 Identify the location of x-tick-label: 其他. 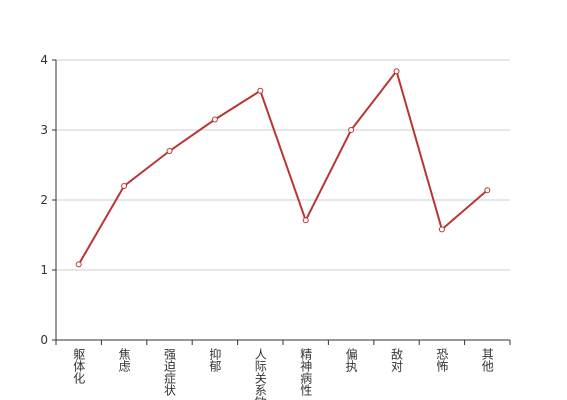
(487, 360).